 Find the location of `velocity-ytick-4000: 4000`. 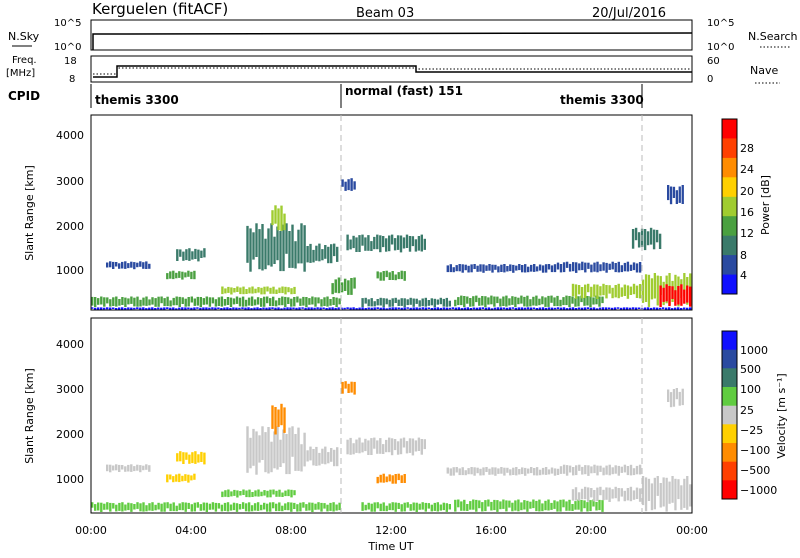

velocity-ytick-4000: 4000 is located at coordinates (70, 344).